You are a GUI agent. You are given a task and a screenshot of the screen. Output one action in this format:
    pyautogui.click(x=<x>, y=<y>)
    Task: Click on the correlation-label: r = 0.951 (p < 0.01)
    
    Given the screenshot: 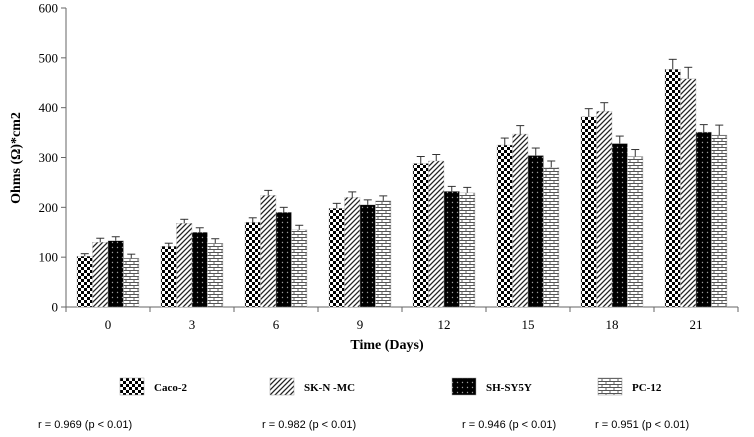 What is the action you would take?
    pyautogui.click(x=642, y=425)
    